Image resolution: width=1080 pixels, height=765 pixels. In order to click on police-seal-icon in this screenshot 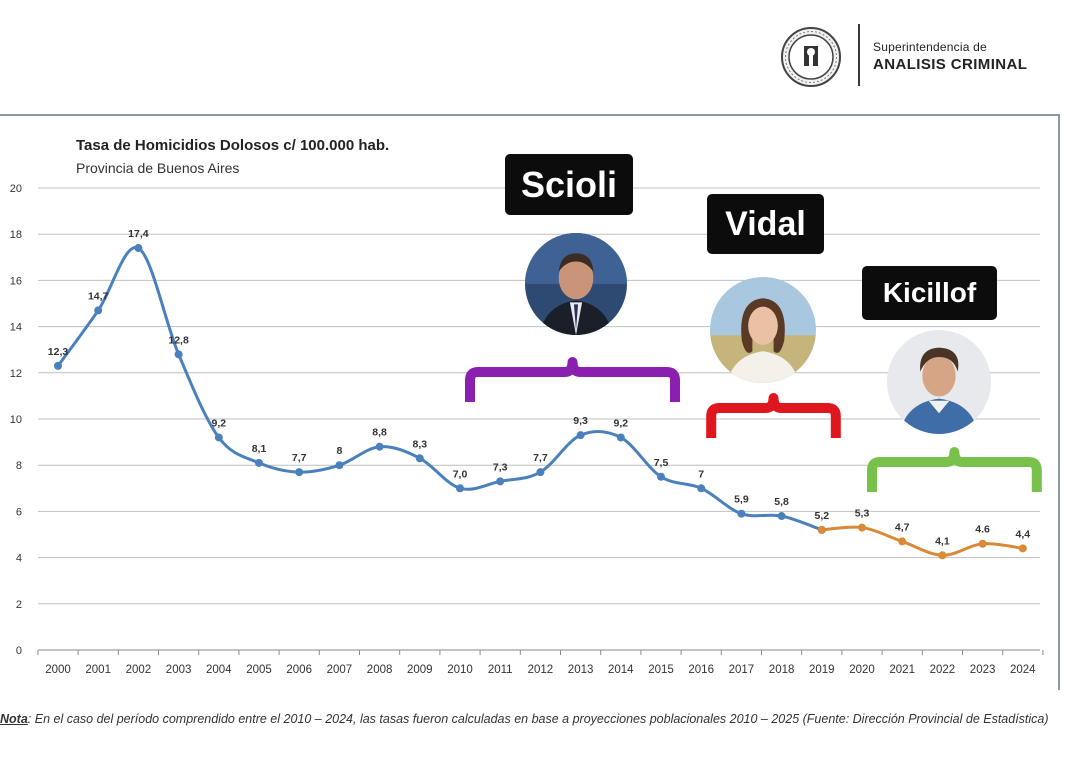, I will do `click(811, 57)`.